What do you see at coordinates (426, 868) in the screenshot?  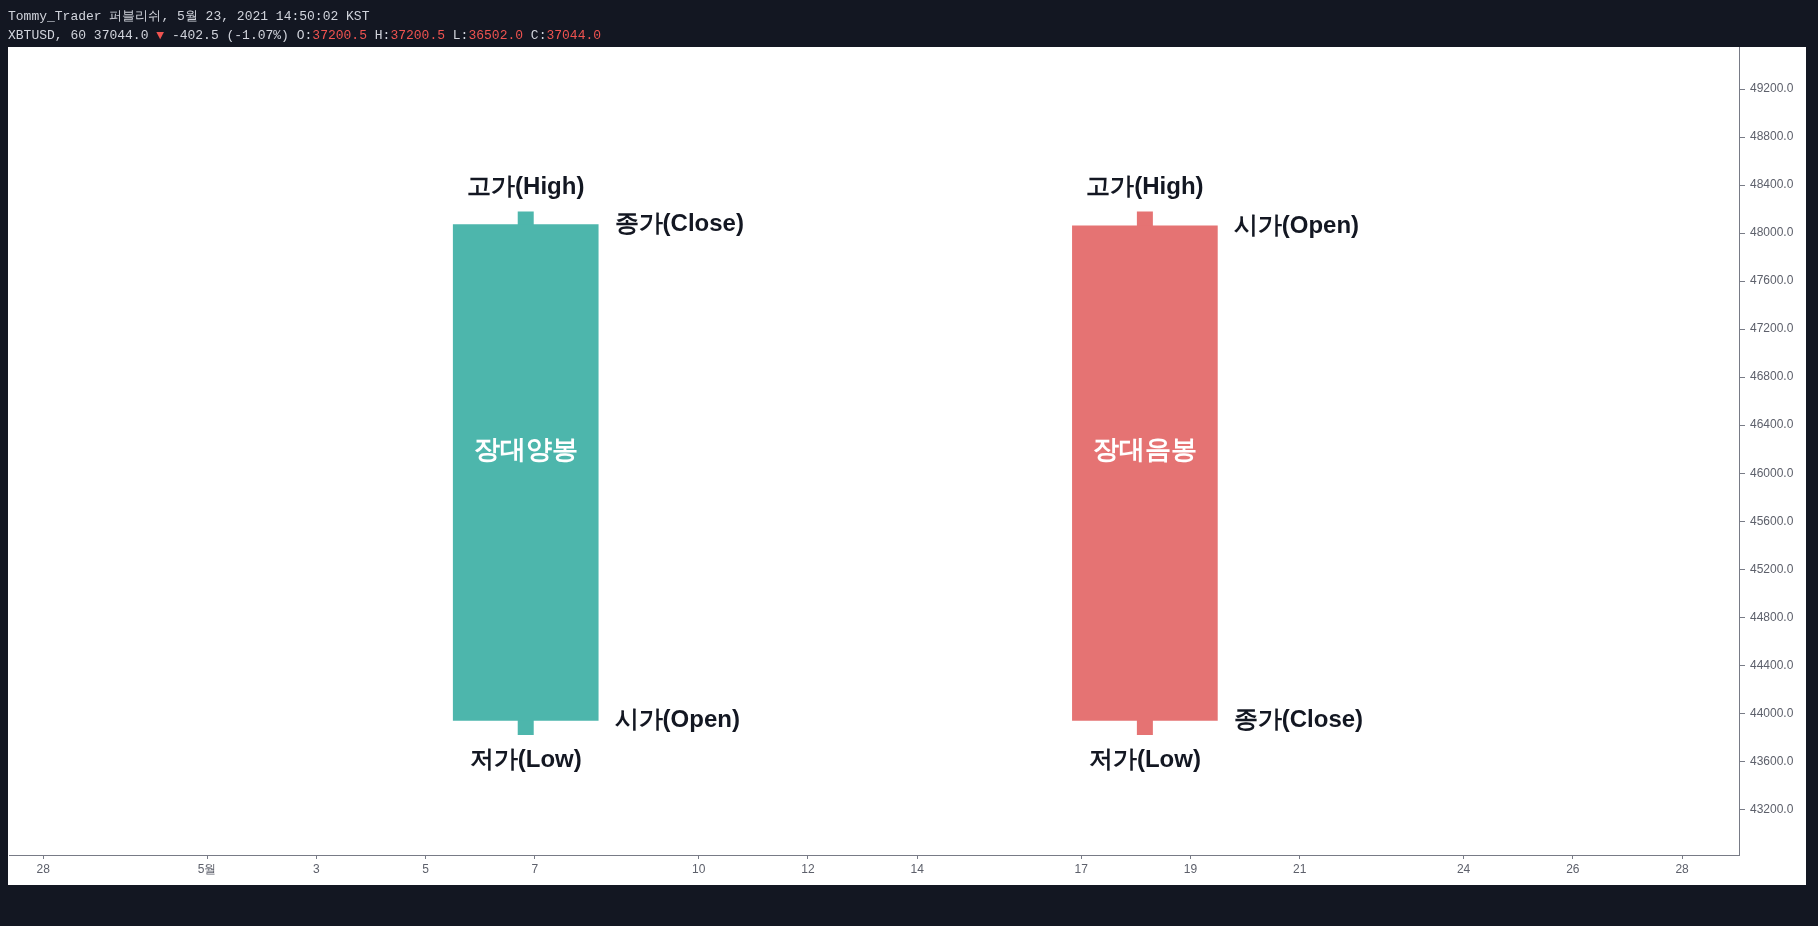 I see `x-tick-label: 5` at bounding box center [426, 868].